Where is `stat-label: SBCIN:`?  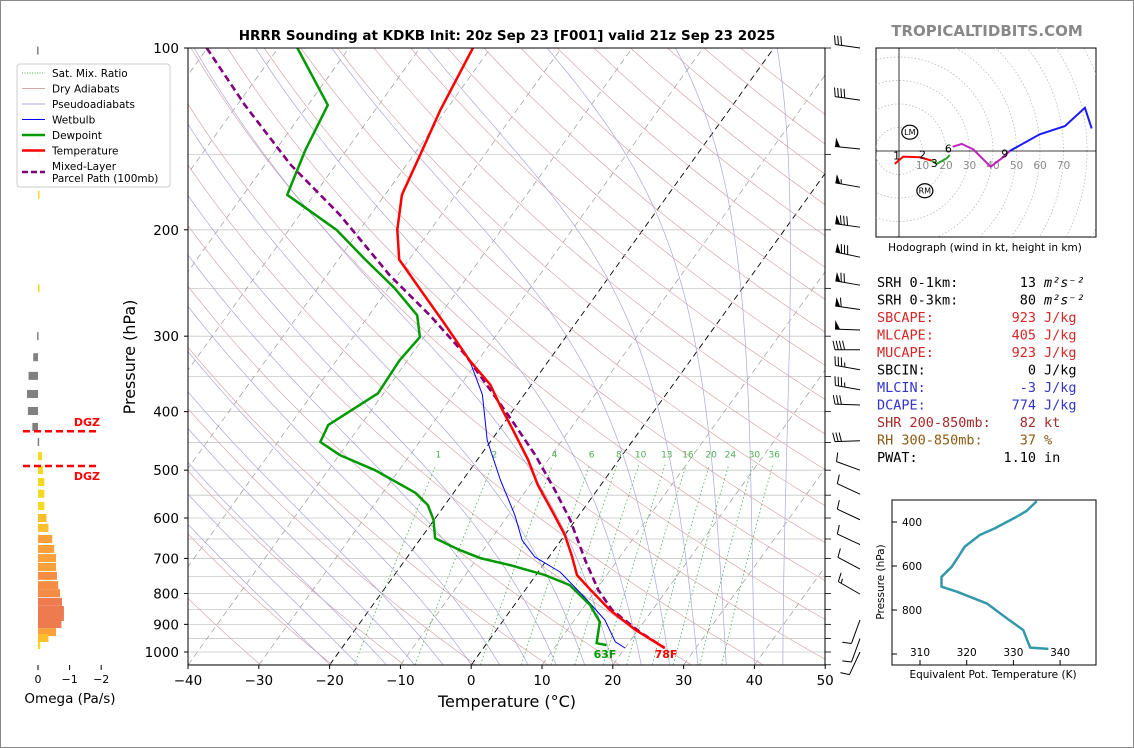 stat-label: SBCIN: is located at coordinates (901, 371).